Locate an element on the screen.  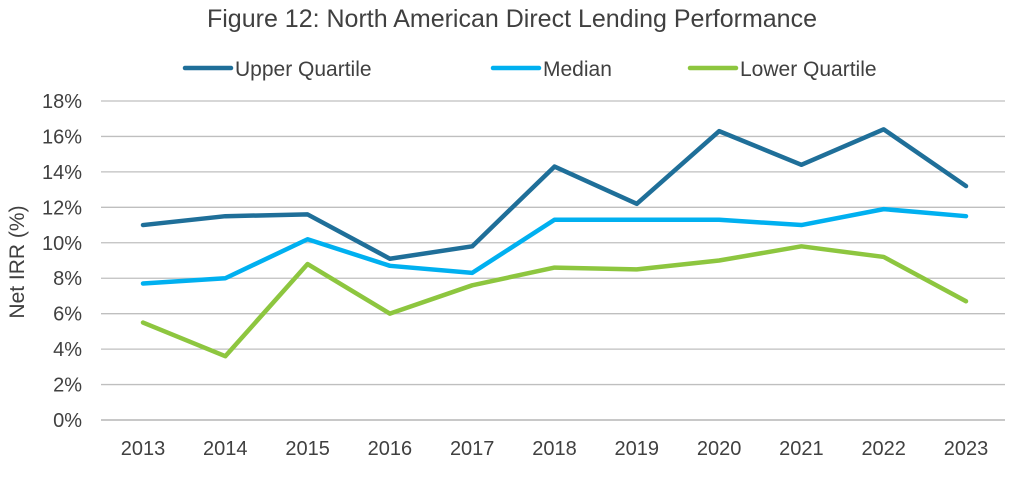
x-tick-label: 2020 is located at coordinates (719, 449).